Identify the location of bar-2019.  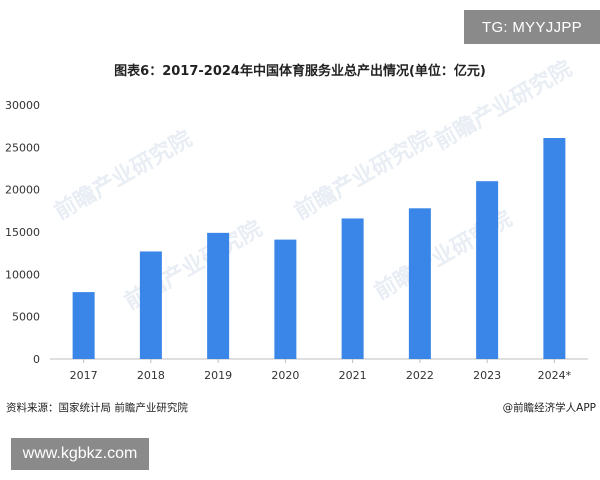
(218, 295).